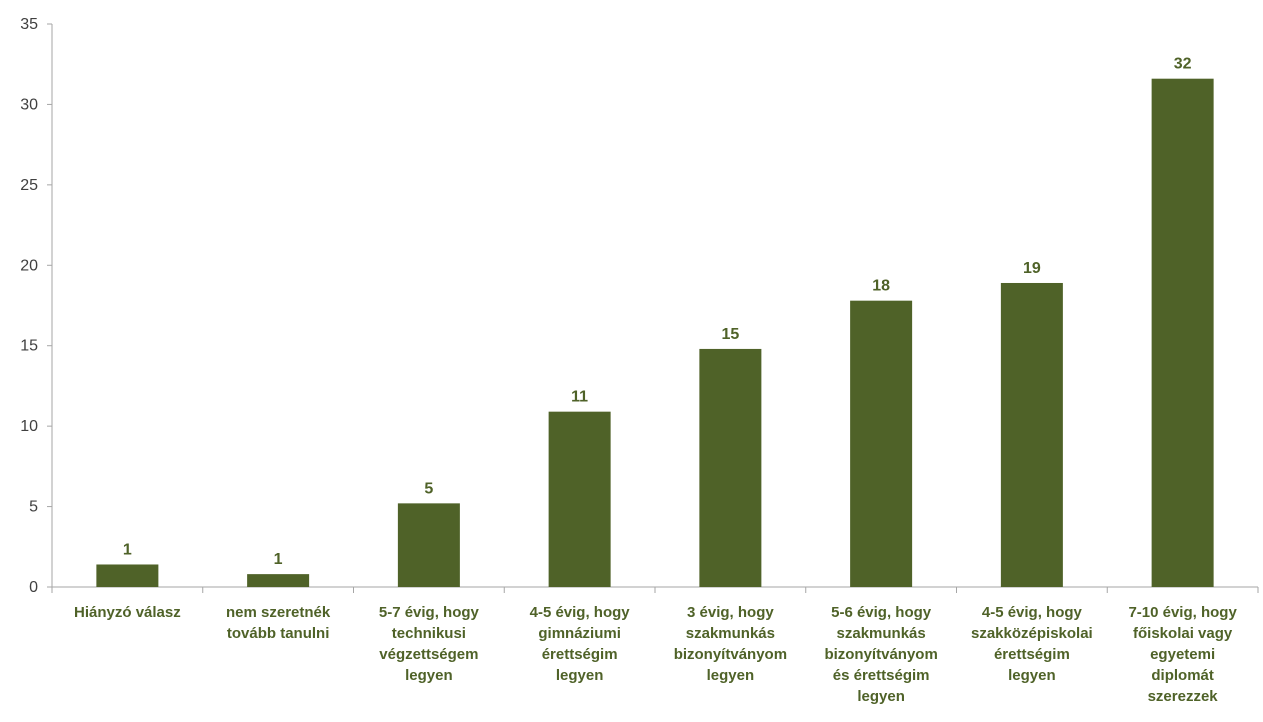 Image resolution: width=1263 pixels, height=722 pixels. What do you see at coordinates (429, 633) in the screenshot?
I see `category-label-line: technikusi` at bounding box center [429, 633].